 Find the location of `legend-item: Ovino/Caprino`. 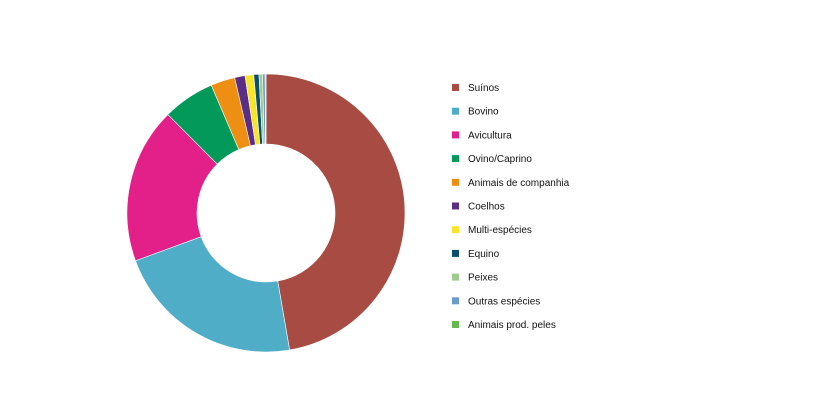

legend-item: Ovino/Caprino is located at coordinates (492, 159).